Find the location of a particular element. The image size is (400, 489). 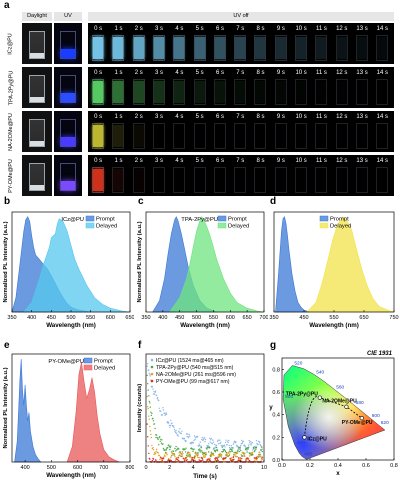

uv-off-strip is located at coordinates (241, 131).